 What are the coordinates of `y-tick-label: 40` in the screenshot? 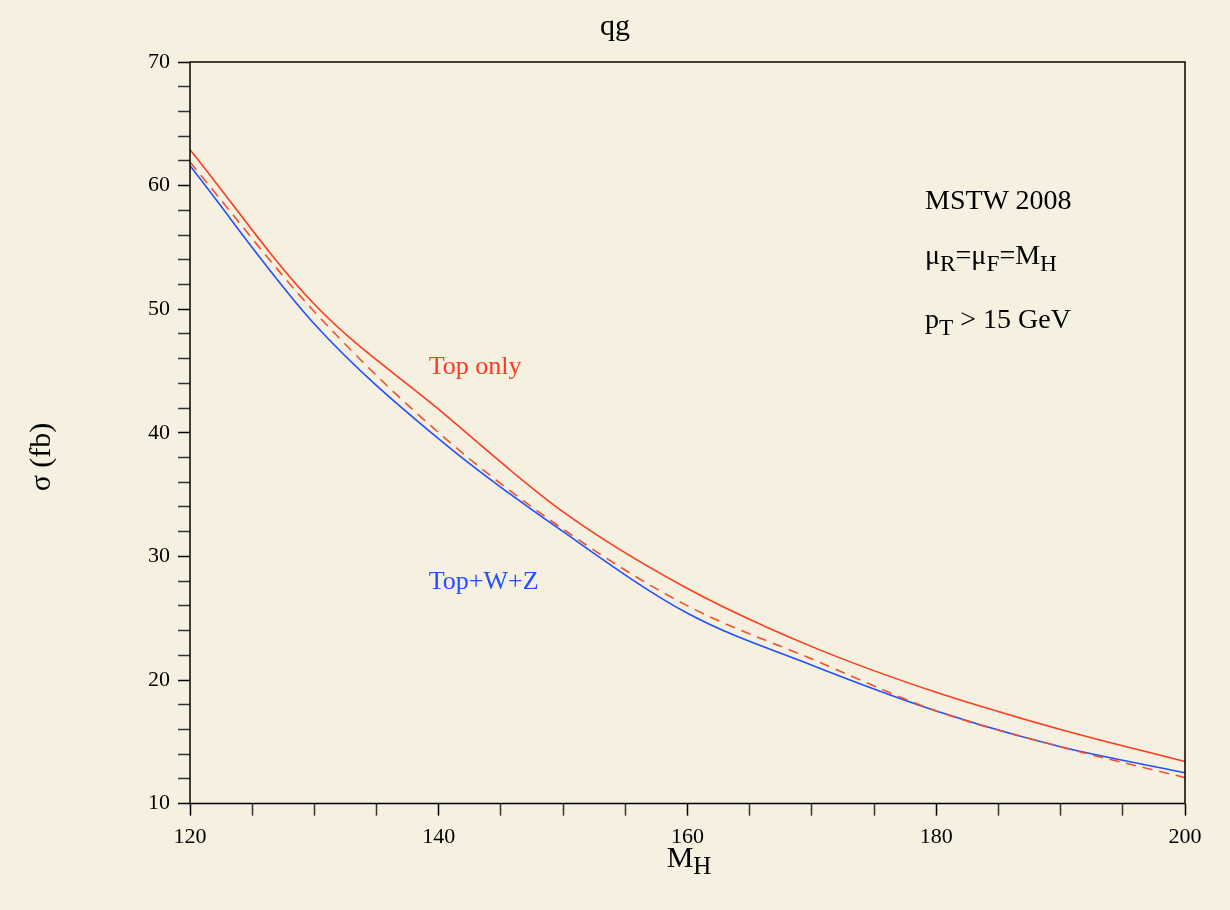 It's located at (159, 431).